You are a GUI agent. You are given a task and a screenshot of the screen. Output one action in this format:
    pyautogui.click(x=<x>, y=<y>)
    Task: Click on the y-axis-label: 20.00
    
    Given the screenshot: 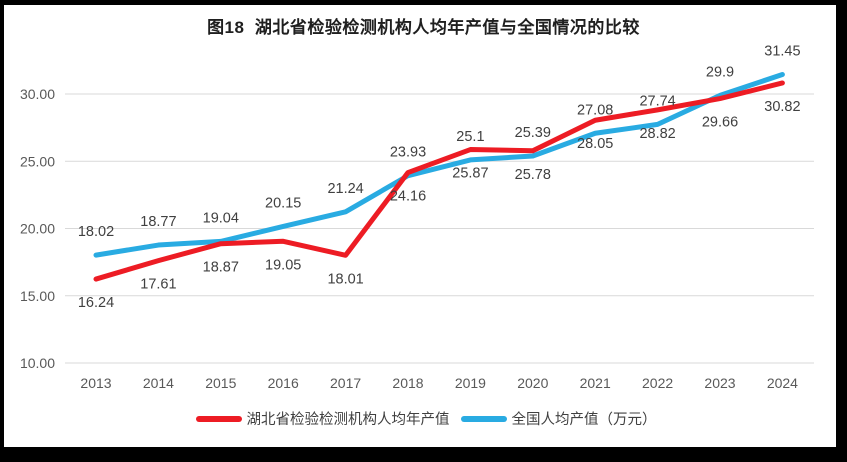 What is the action you would take?
    pyautogui.click(x=37, y=229)
    